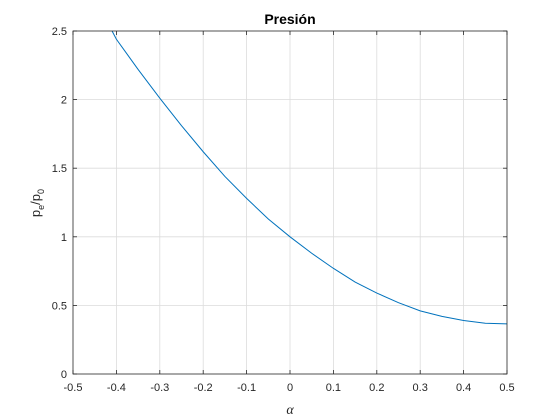 The image size is (560, 420). What do you see at coordinates (376, 388) in the screenshot?
I see `x-tick-label: 0.2` at bounding box center [376, 388].